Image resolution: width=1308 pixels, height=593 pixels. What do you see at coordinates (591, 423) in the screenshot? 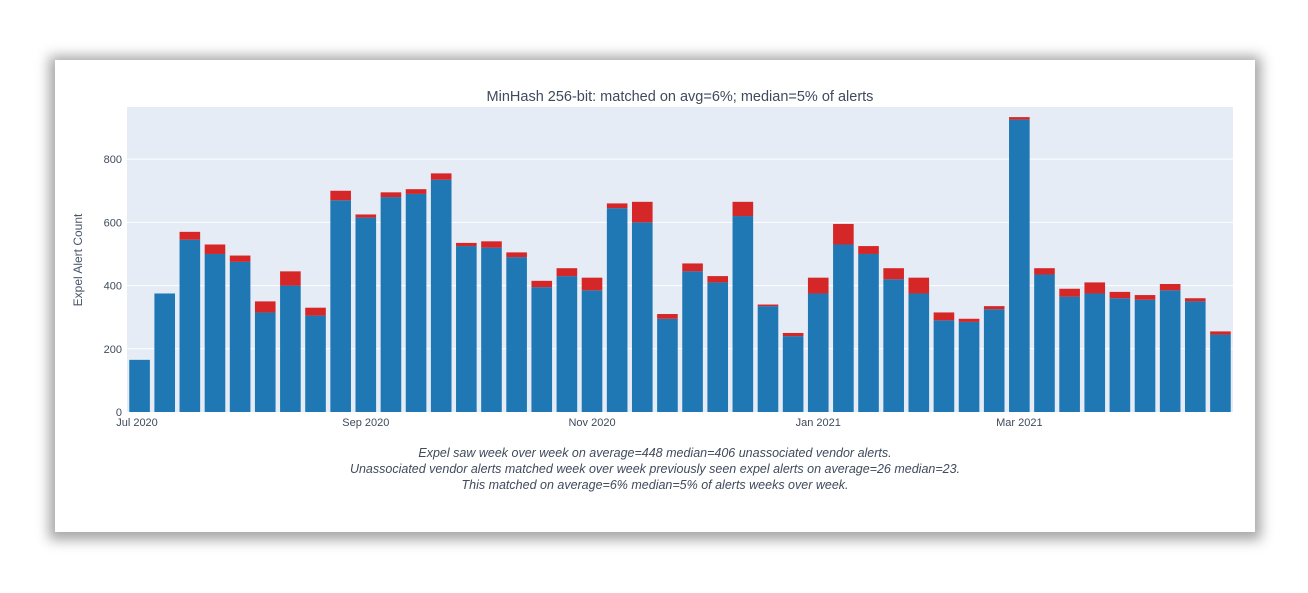
I see `x-tick-label: Nov 2020` at bounding box center [591, 423].